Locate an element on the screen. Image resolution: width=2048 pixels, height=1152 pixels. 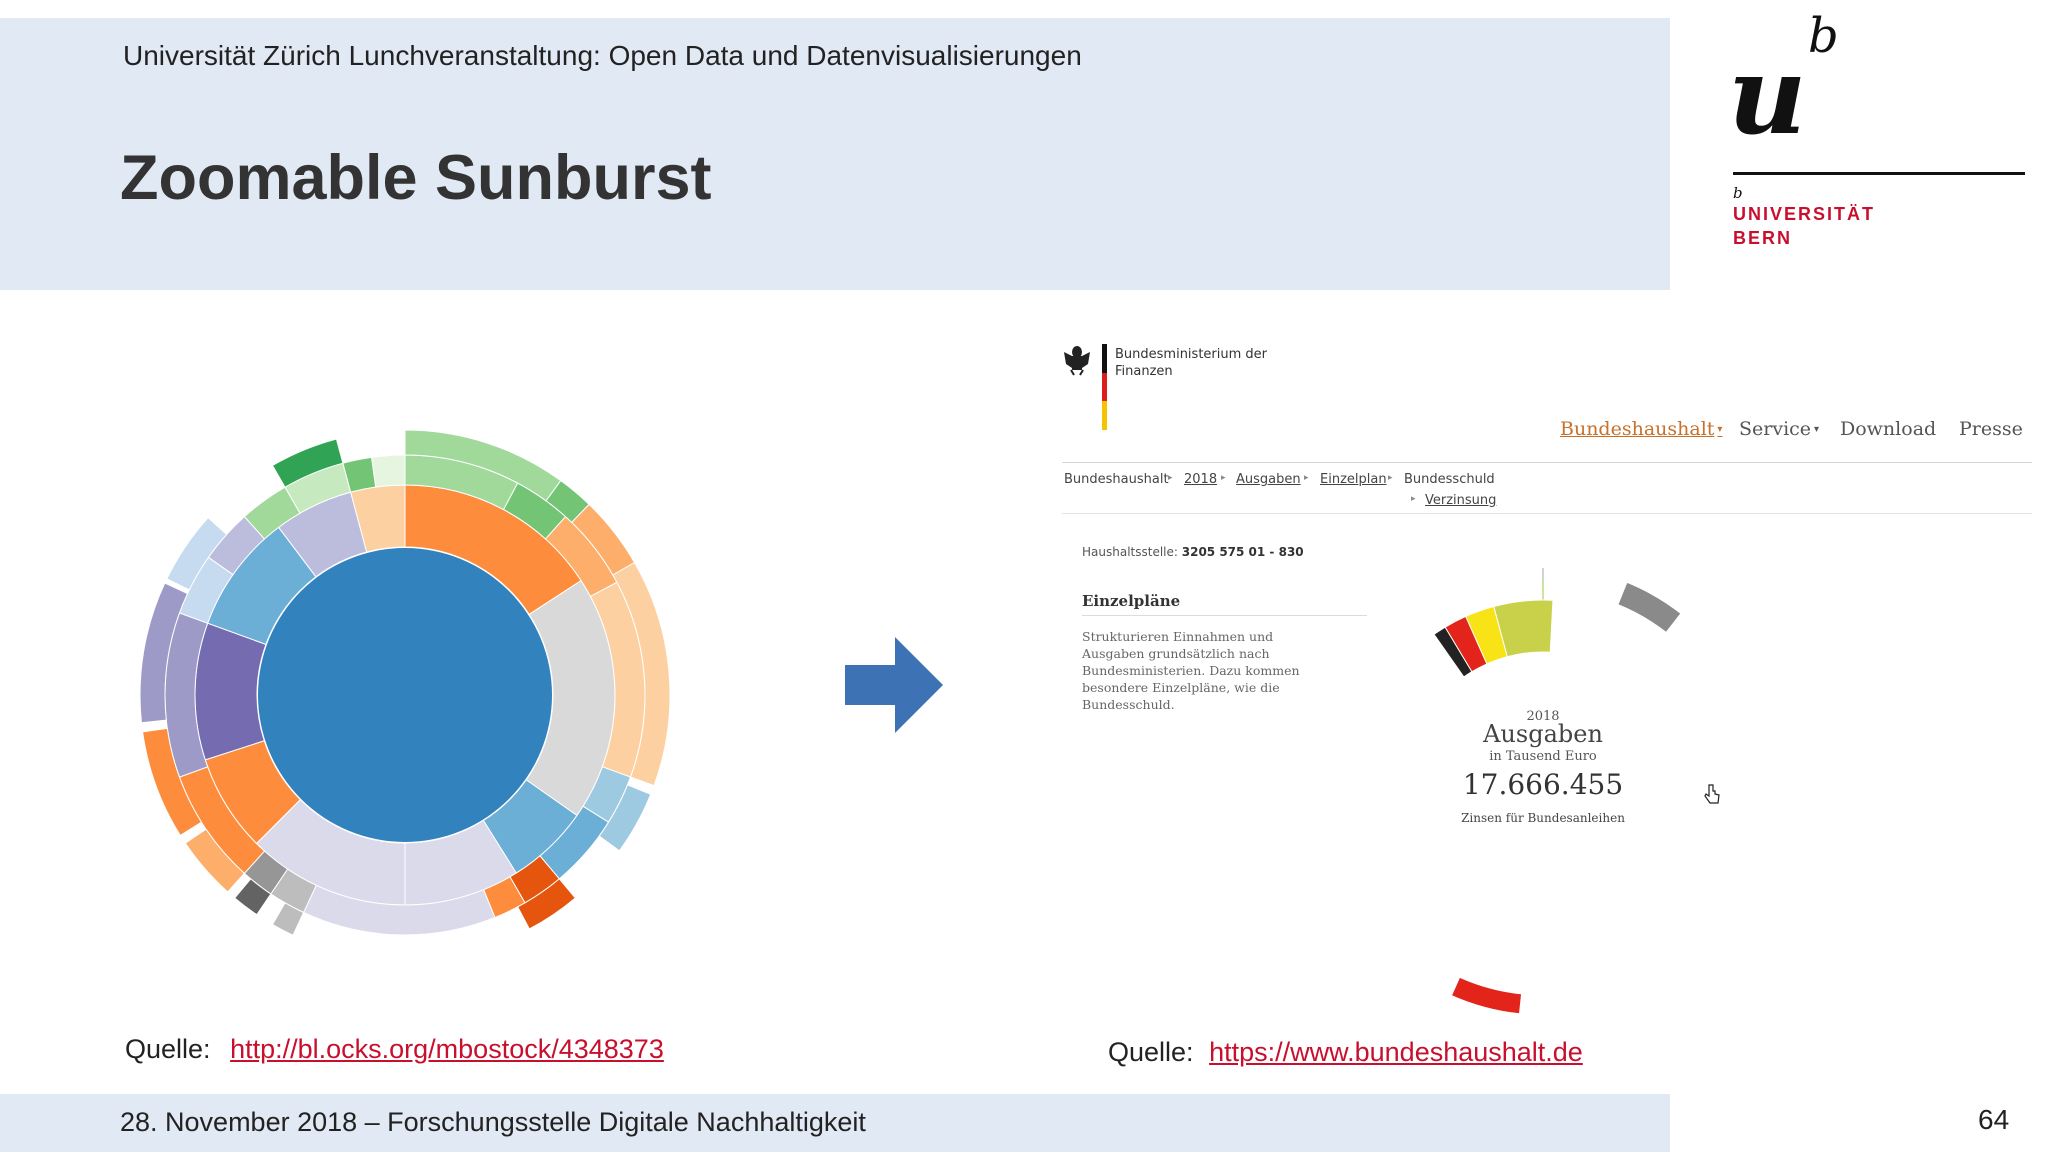
nav-item-2: Download is located at coordinates (1888, 429).